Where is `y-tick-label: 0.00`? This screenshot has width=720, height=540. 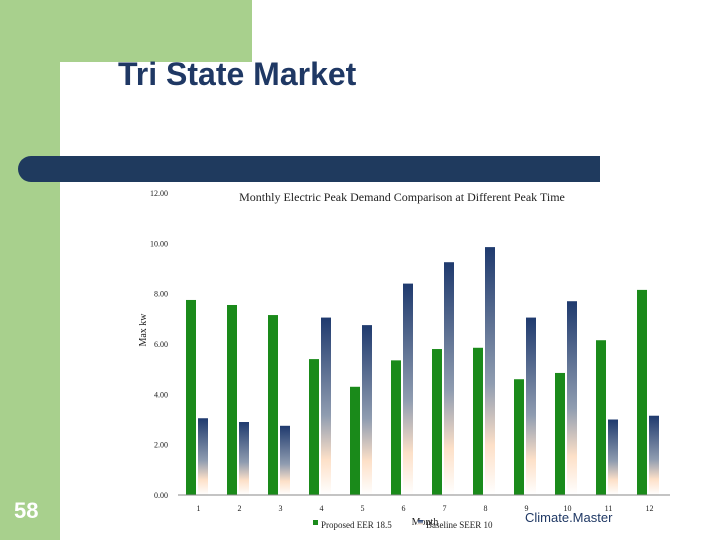
y-tick-label: 0.00 is located at coordinates (161, 495).